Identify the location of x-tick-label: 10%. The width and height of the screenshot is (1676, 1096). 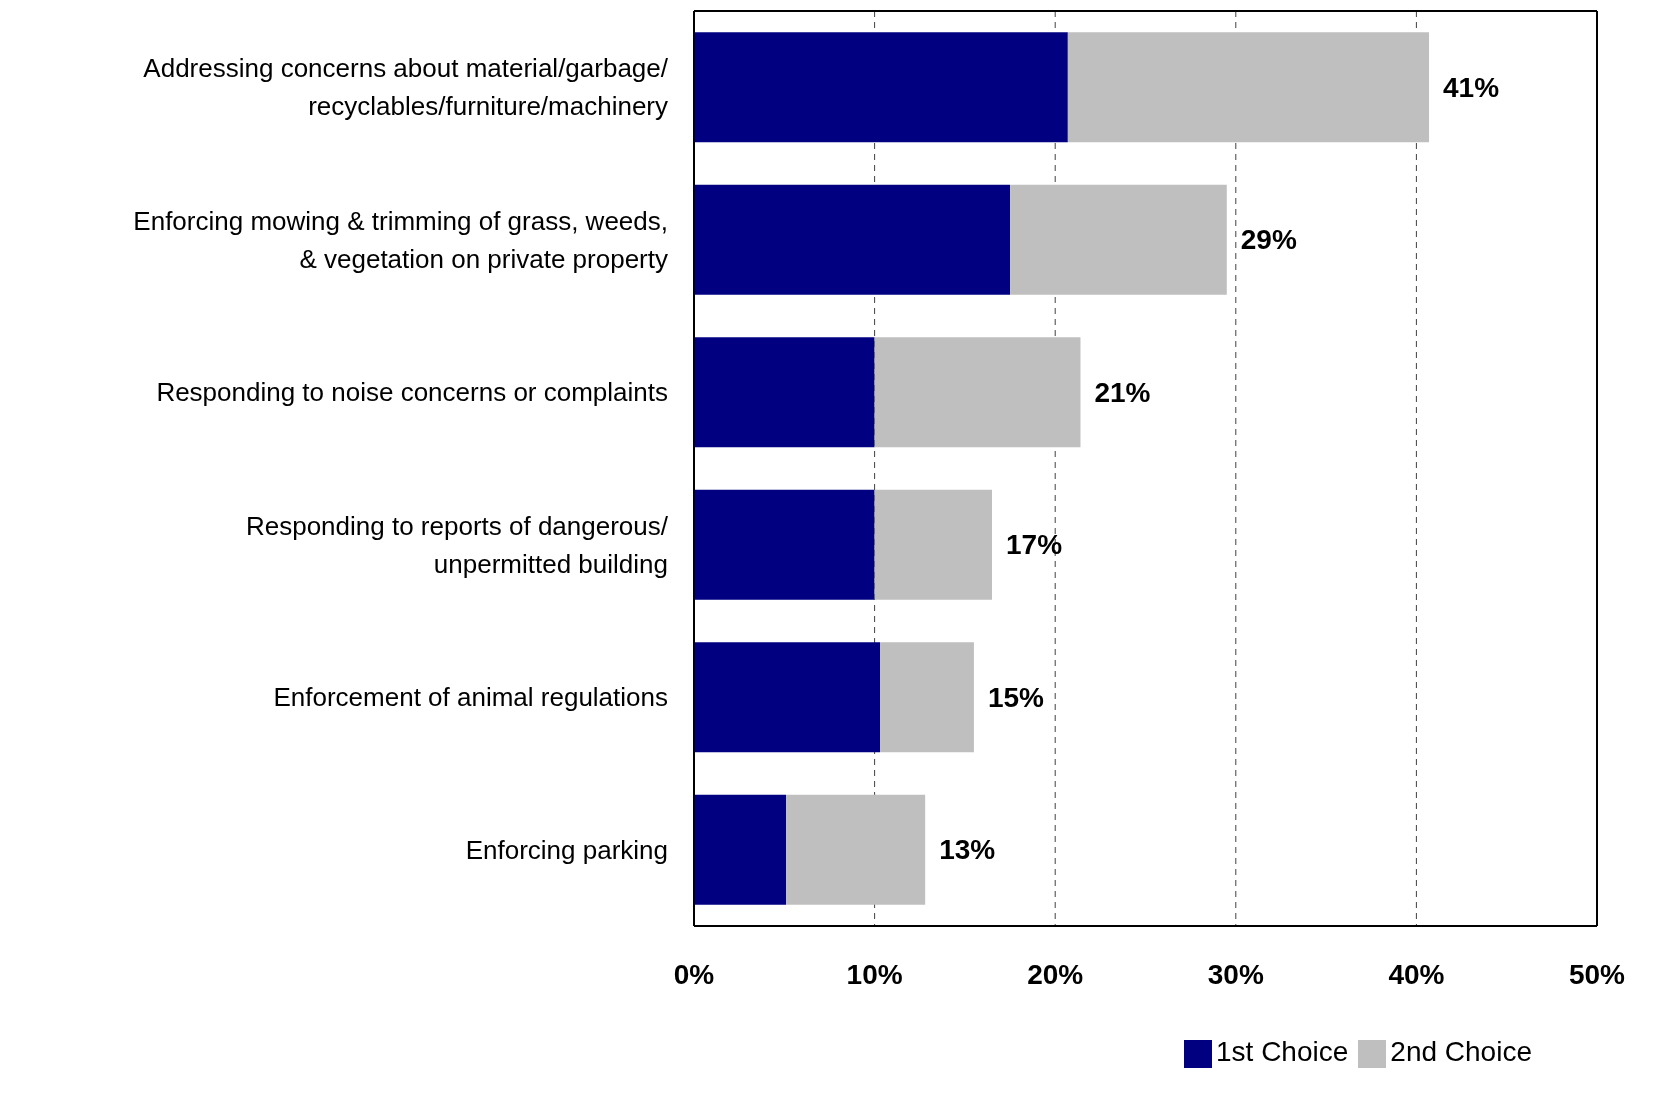
(874, 974).